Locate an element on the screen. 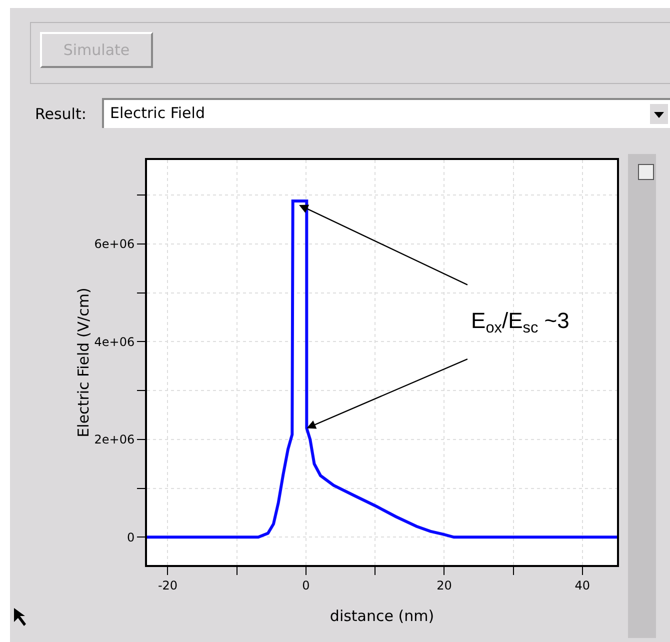 This screenshot has width=670, height=642. x-axis-title: distance (nm) is located at coordinates (382, 616).